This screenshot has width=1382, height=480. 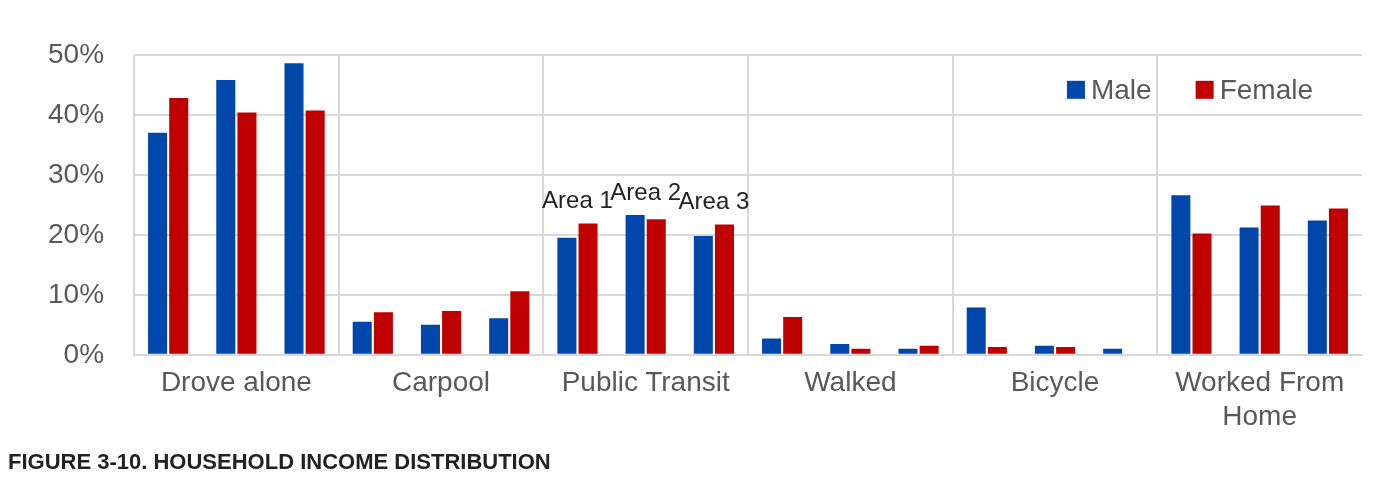 What do you see at coordinates (1121, 89) in the screenshot?
I see `legend-label: Male` at bounding box center [1121, 89].